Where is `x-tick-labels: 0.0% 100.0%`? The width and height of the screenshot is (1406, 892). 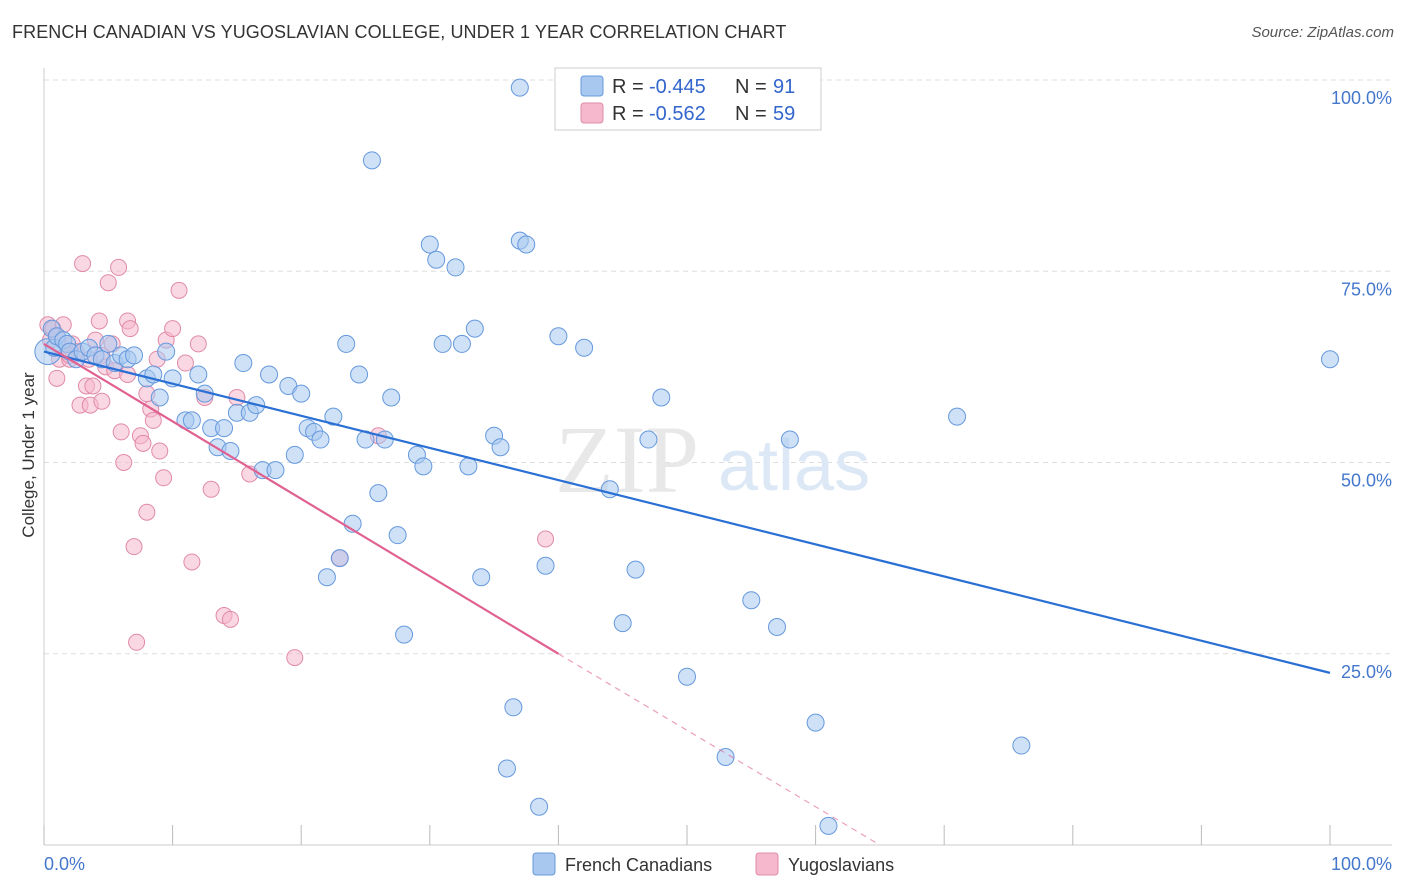 x-tick-labels: 0.0% 100.0% is located at coordinates (718, 864).